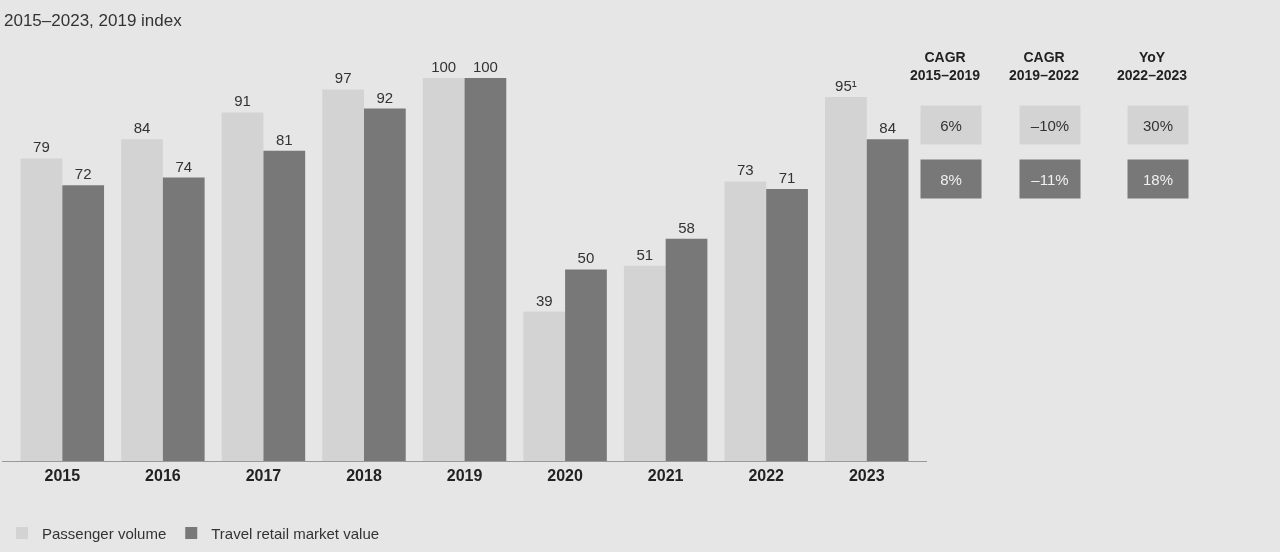  What do you see at coordinates (343, 78) in the screenshot?
I see `data-label: 97` at bounding box center [343, 78].